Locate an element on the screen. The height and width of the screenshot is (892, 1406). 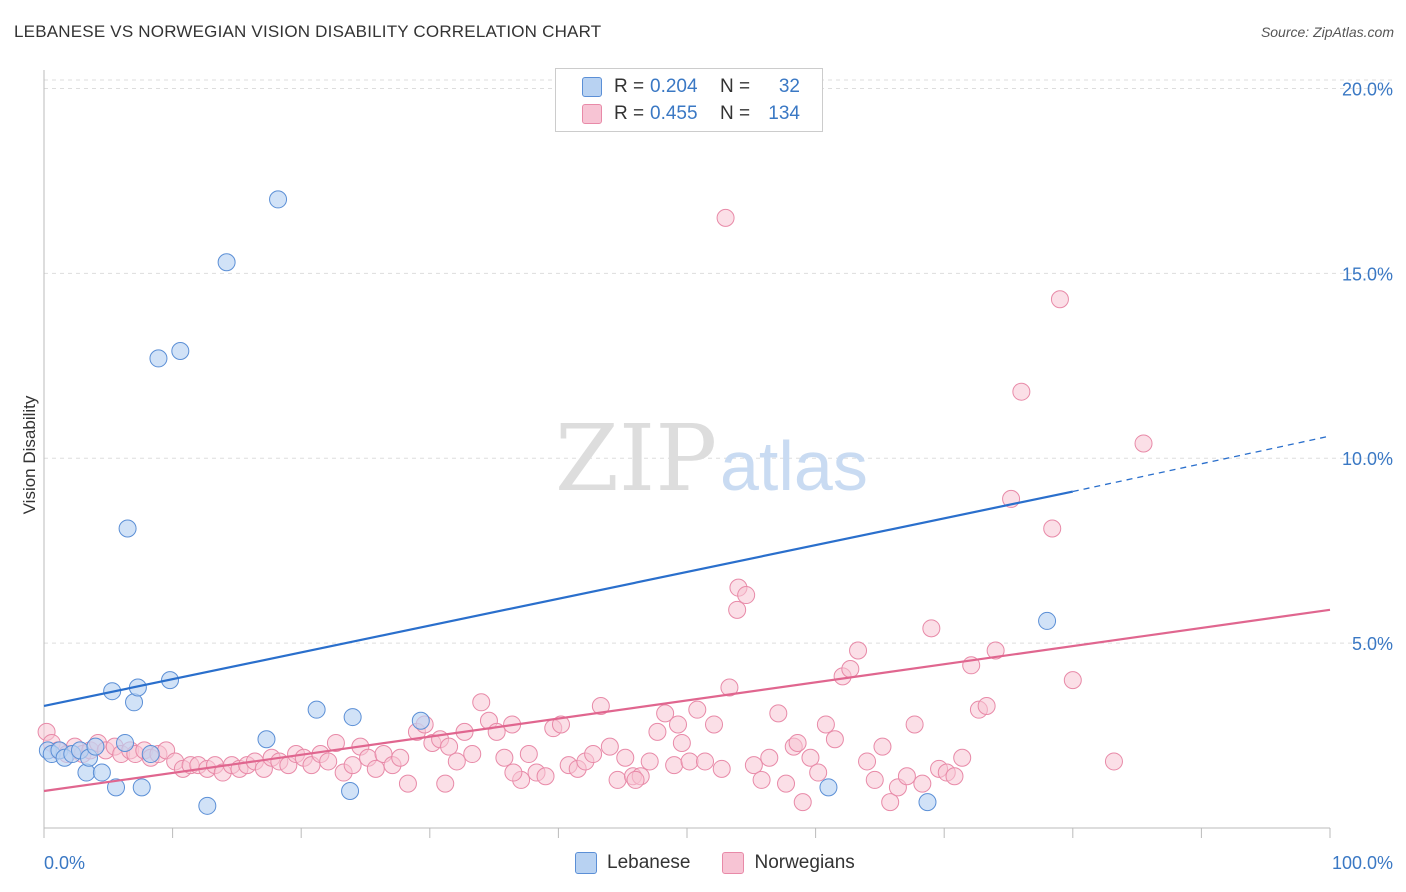
legend-n-value: 134 is located at coordinates (784, 113).